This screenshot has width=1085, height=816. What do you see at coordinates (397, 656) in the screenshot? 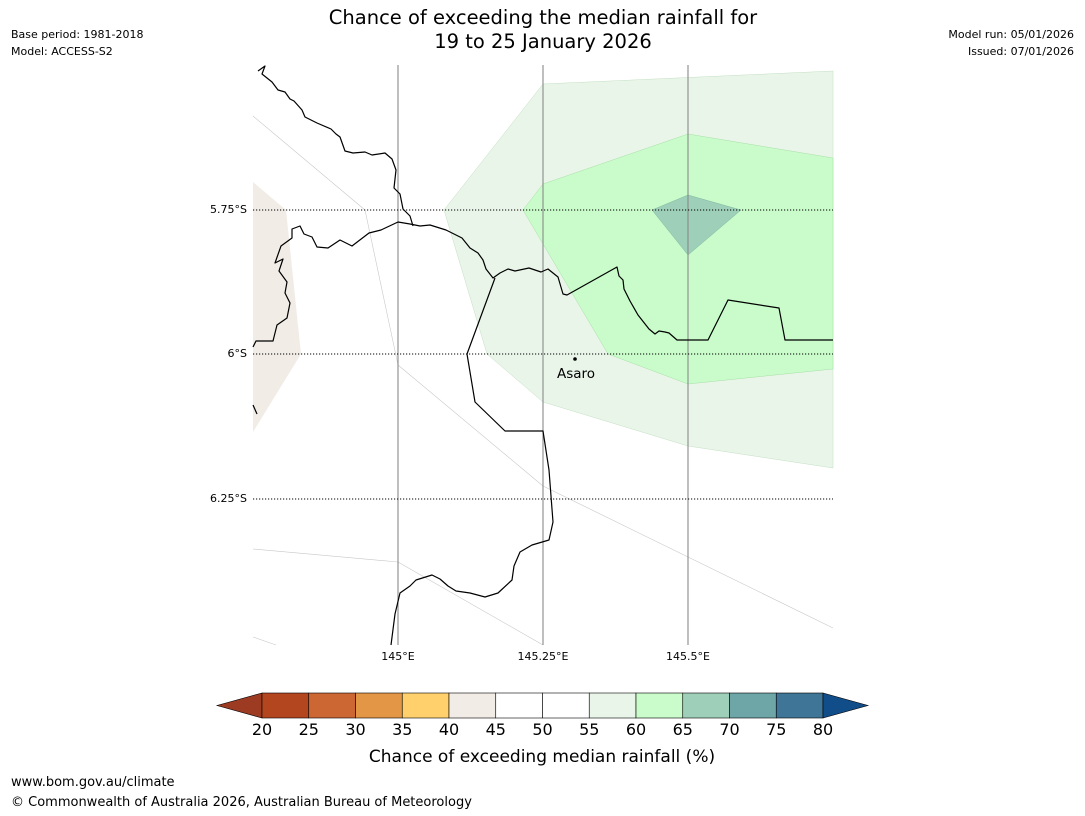
I see `lon-label-145e: 145°E` at bounding box center [397, 656].